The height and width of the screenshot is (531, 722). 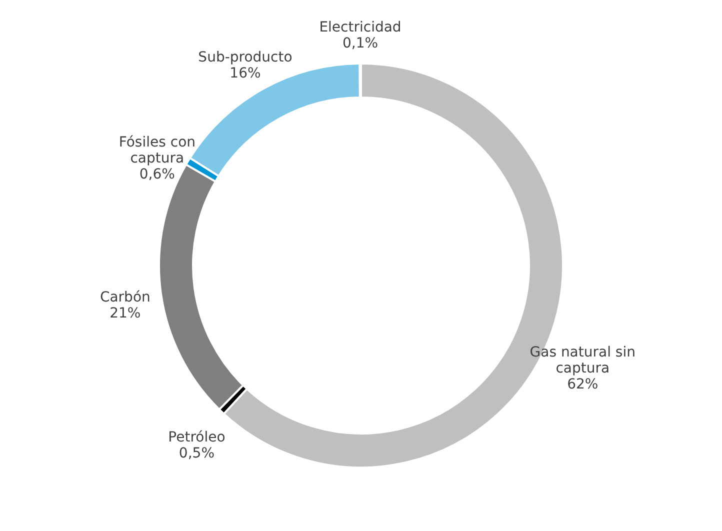 I want to click on data-label: 0,5%, so click(x=196, y=454).